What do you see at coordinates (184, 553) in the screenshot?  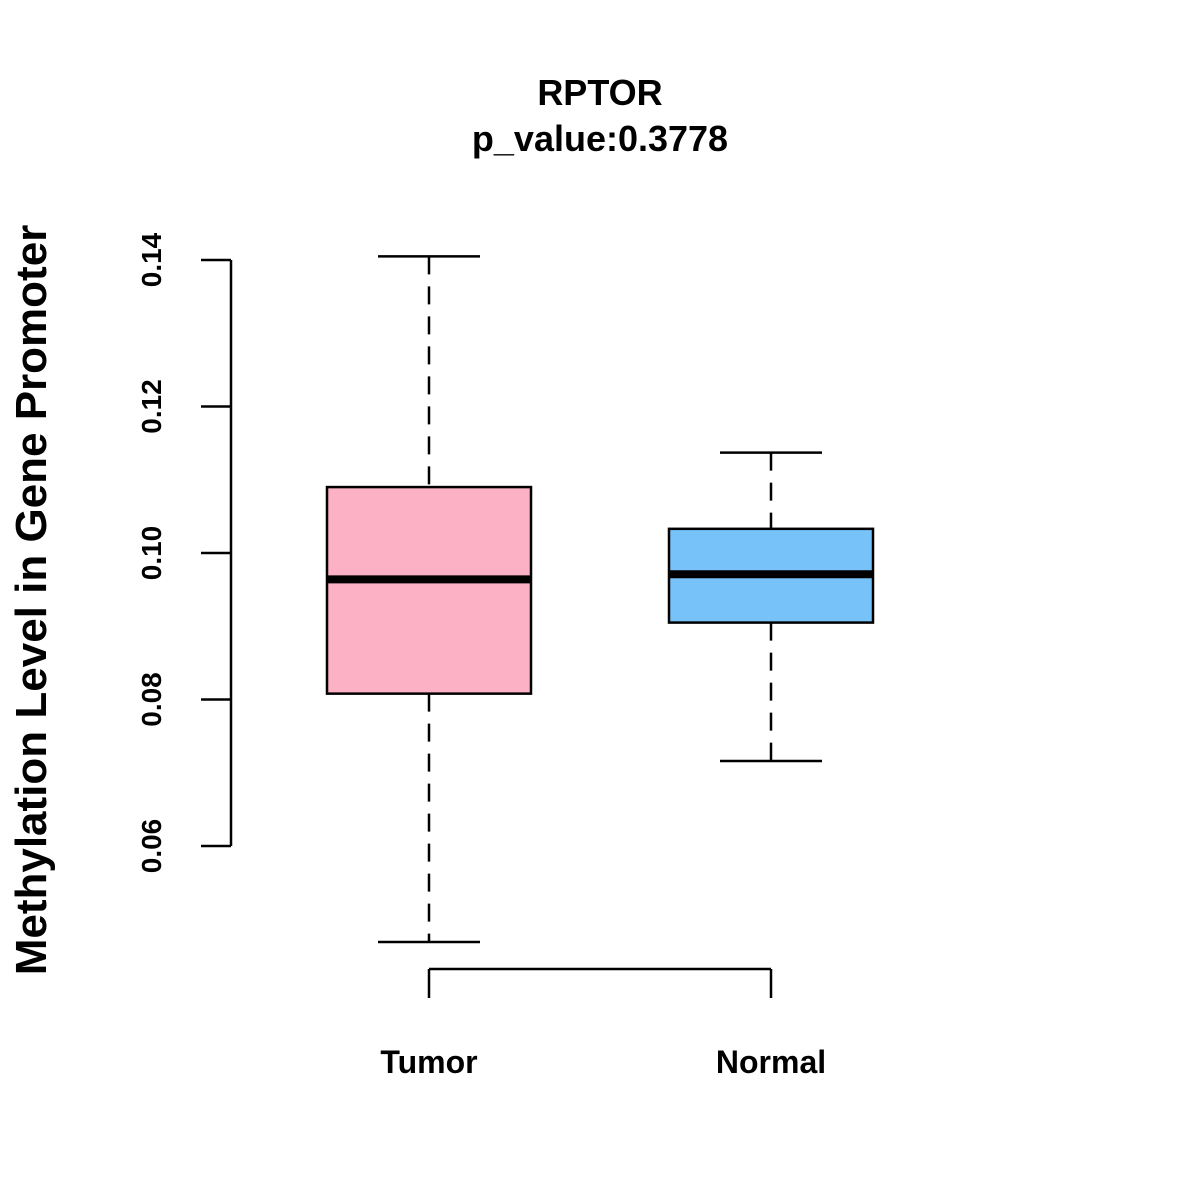 I see `y-axis: 0.06 0.08 0.10 0.12 0.14` at bounding box center [184, 553].